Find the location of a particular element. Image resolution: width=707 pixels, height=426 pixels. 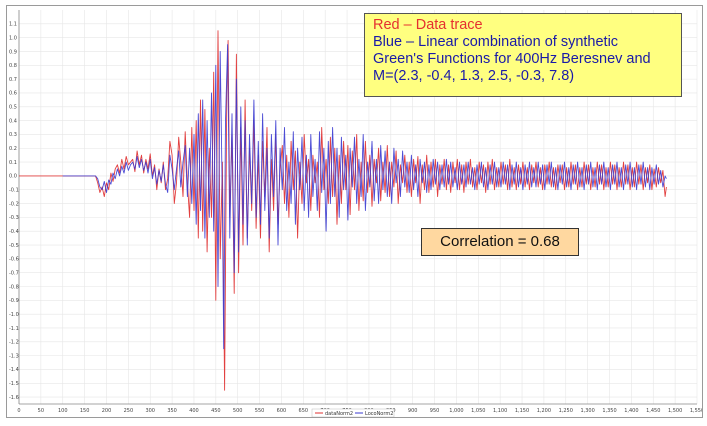

y-tick-label: -0.6 is located at coordinates (14, 260).